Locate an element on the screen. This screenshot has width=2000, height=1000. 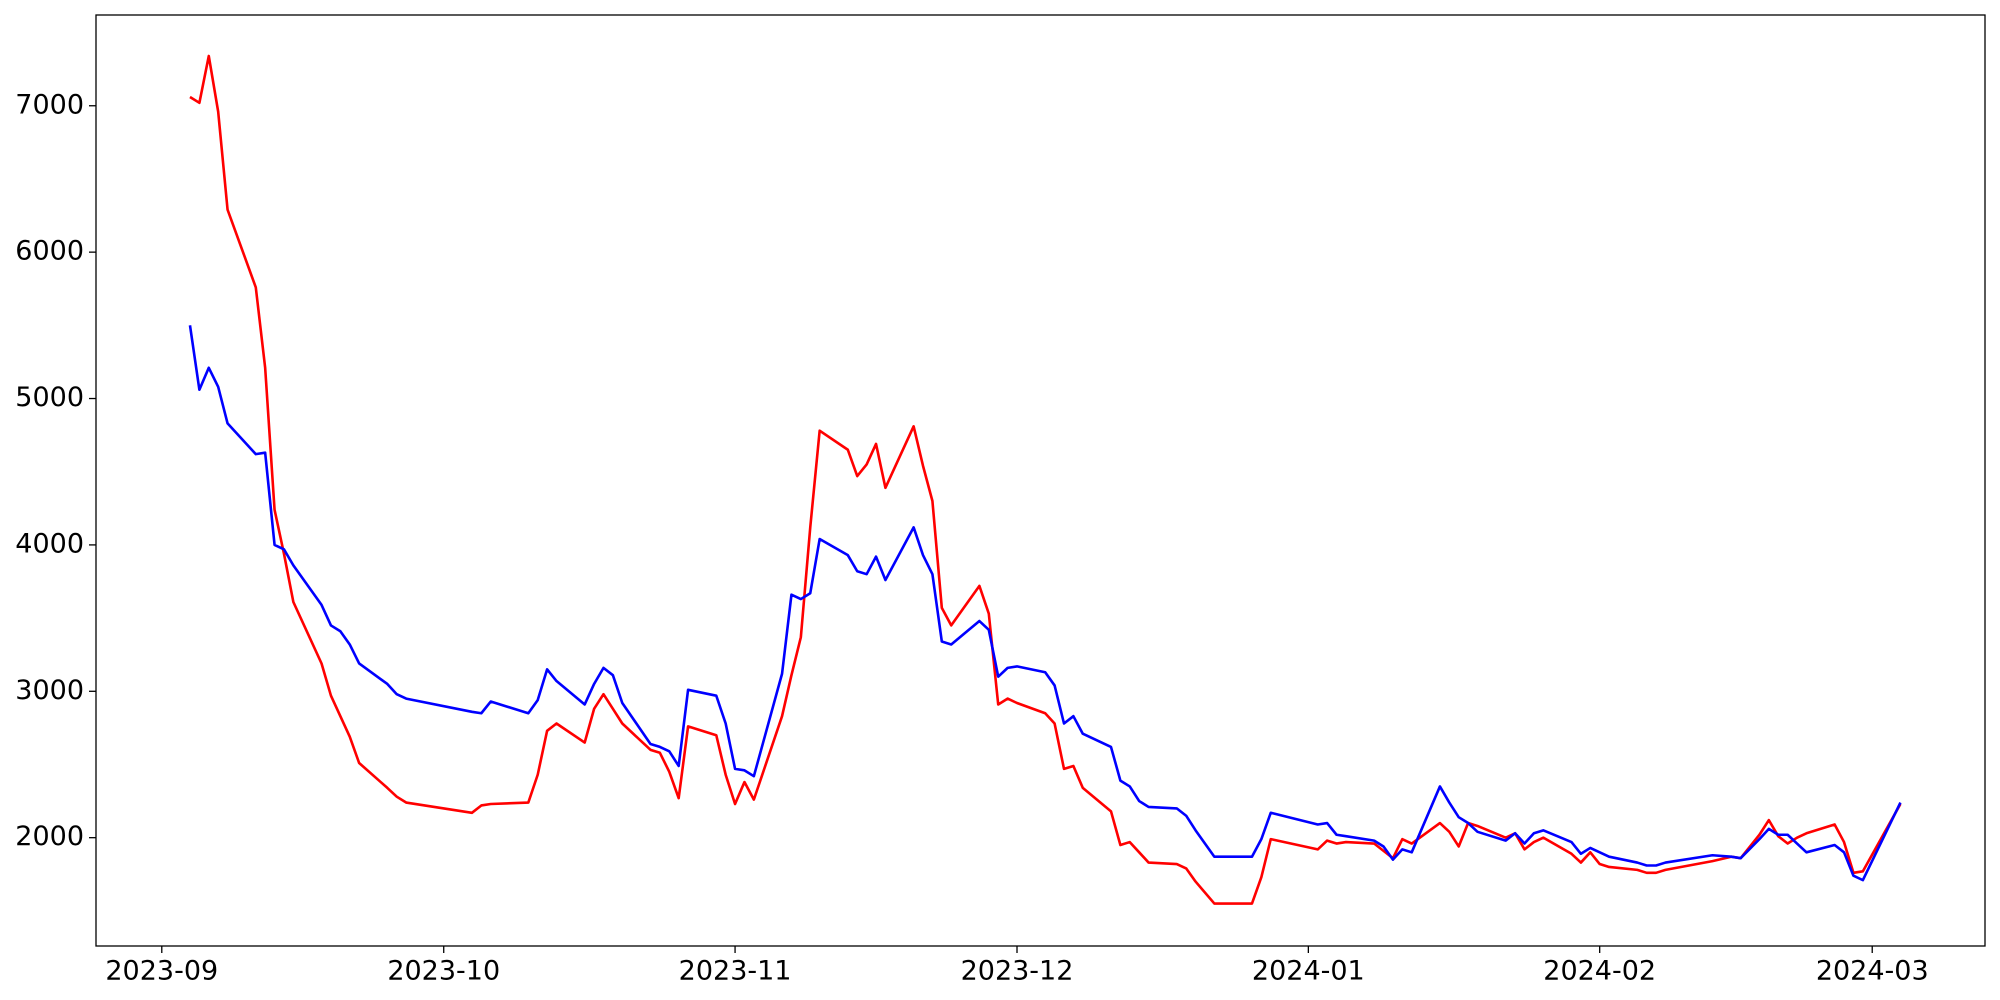
y-tick-label: 2000 is located at coordinates (49, 836).